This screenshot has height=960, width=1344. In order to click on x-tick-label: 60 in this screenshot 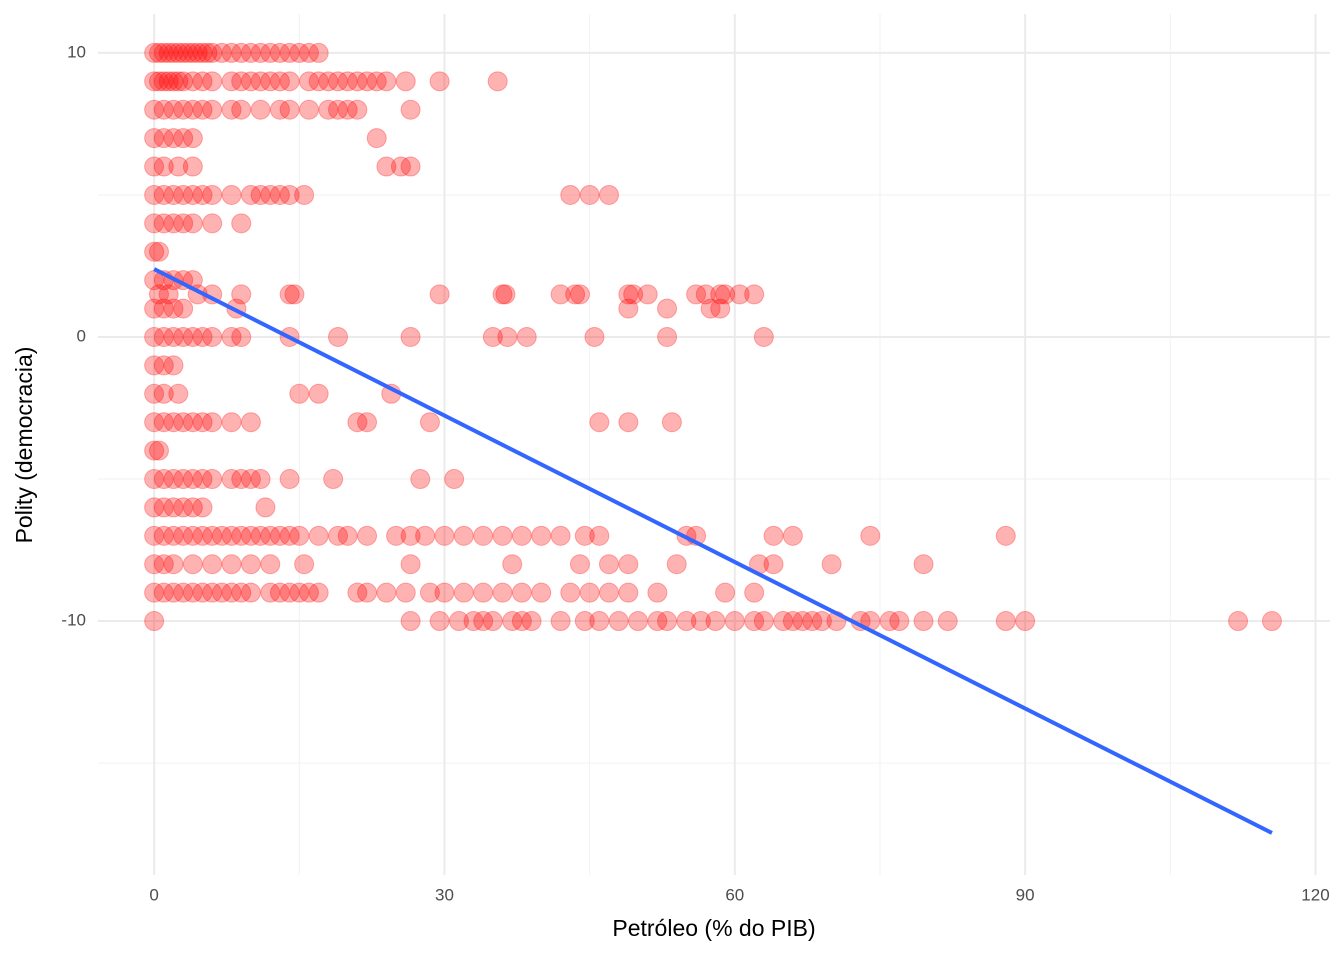, I will do `click(734, 894)`.